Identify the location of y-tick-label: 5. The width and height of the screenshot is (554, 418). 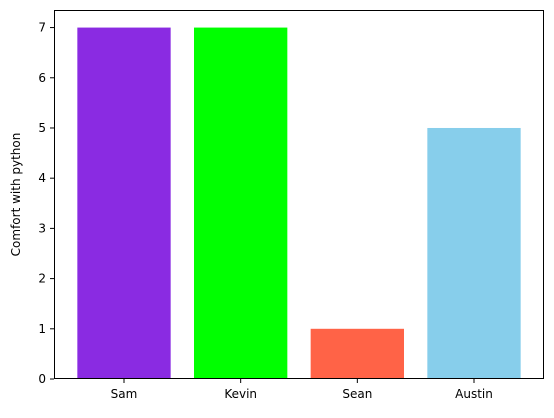
(42, 128).